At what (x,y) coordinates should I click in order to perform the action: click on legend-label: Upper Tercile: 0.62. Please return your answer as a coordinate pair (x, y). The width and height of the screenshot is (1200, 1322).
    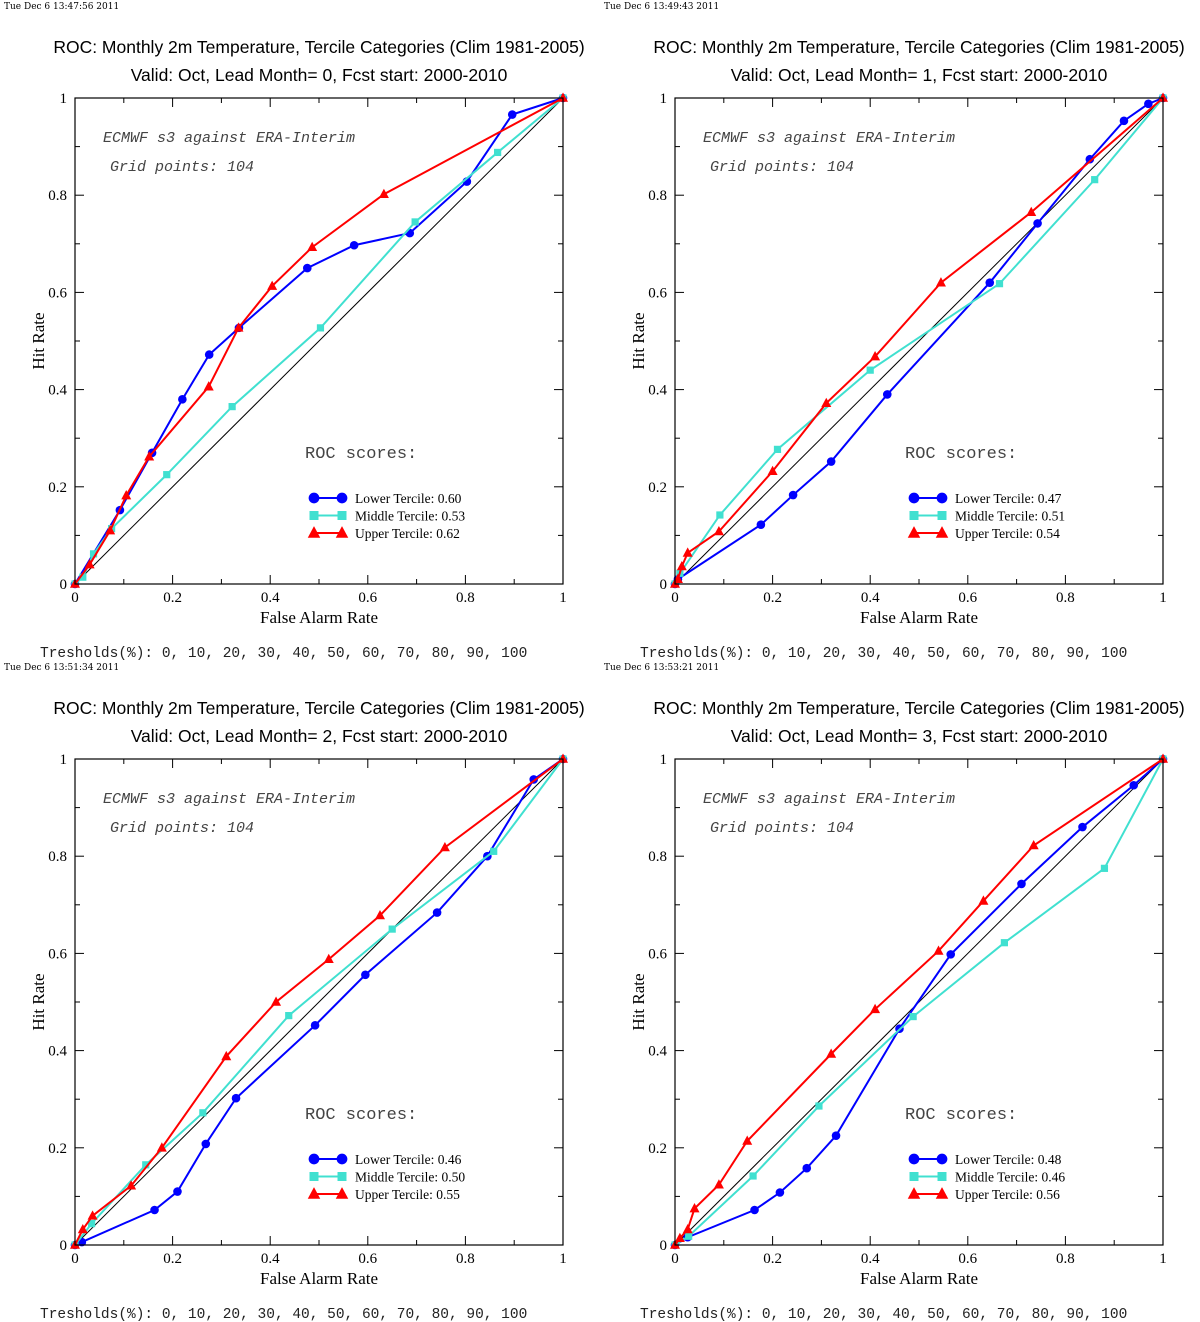
    Looking at the image, I should click on (407, 533).